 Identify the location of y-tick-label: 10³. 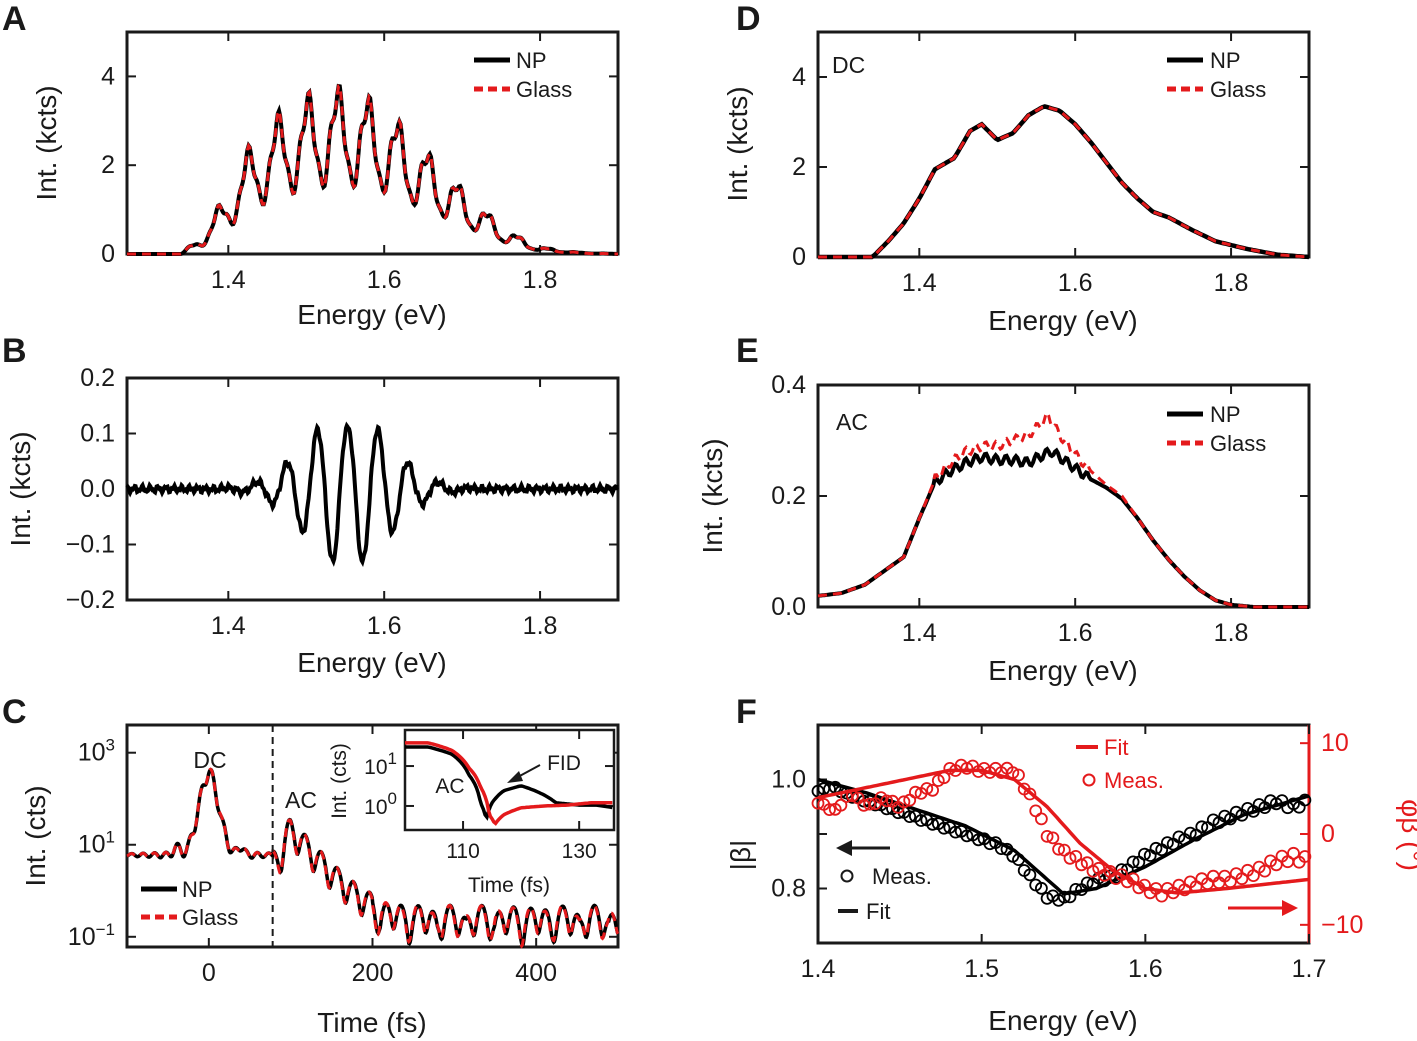
(96, 751).